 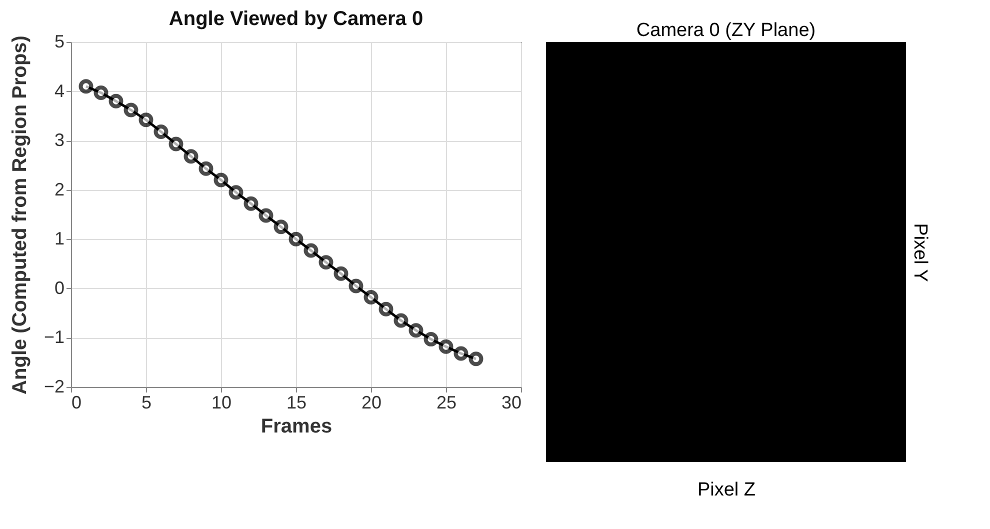 What do you see at coordinates (920, 252) in the screenshot?
I see `text: Pixel Y` at bounding box center [920, 252].